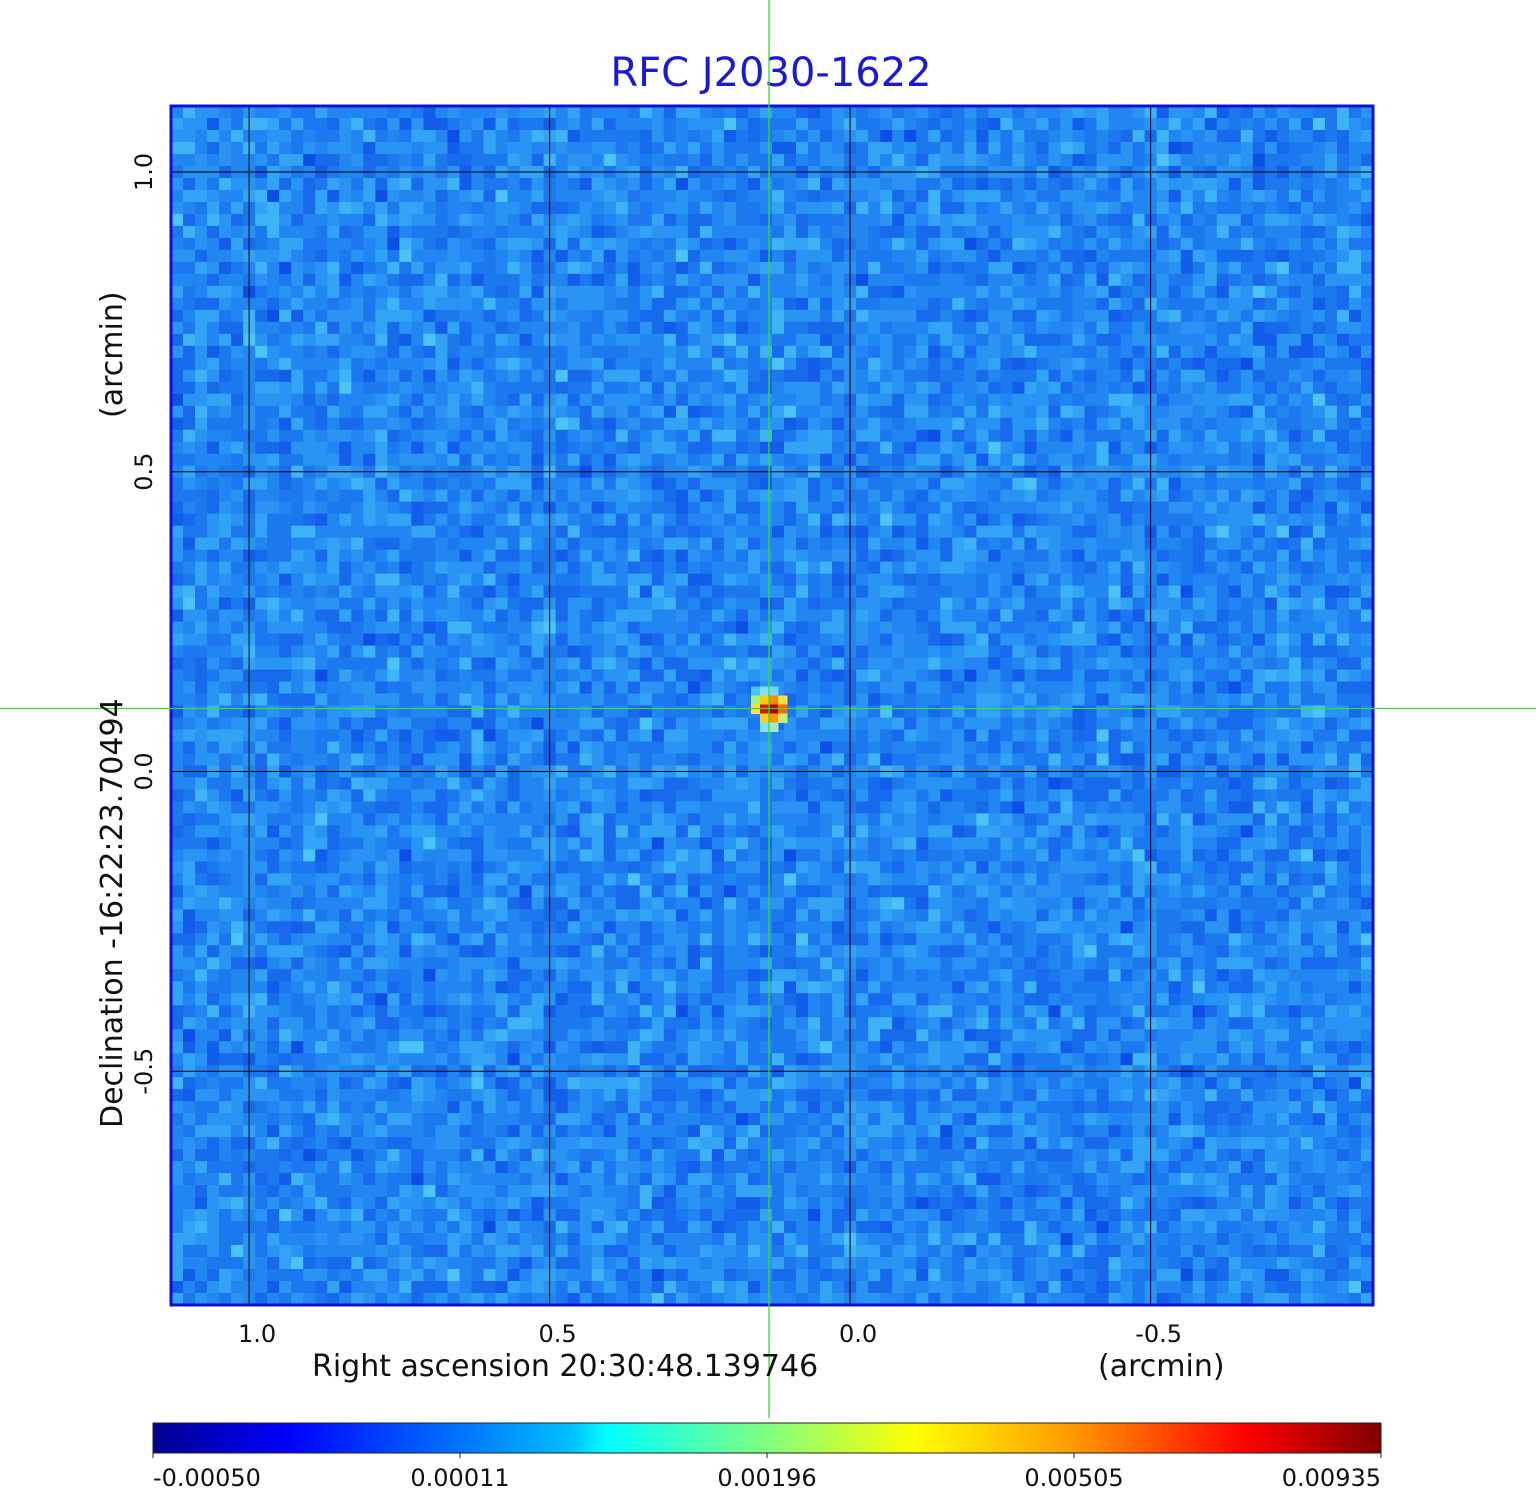 This screenshot has height=1511, width=1536. What do you see at coordinates (144, 624) in the screenshot?
I see `y-tick-labels: 1.0 0.5 0.0 -0.5` at bounding box center [144, 624].